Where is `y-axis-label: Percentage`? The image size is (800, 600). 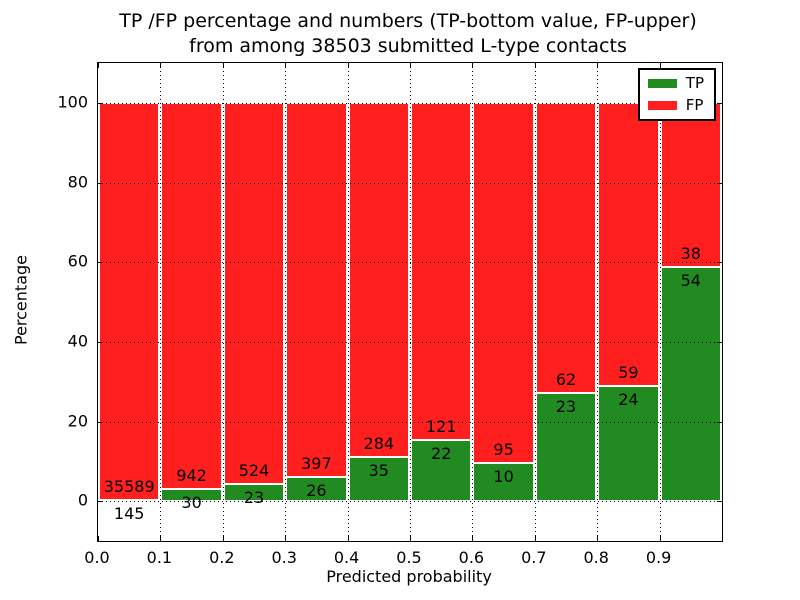
y-axis-label: Percentage is located at coordinates (21, 300).